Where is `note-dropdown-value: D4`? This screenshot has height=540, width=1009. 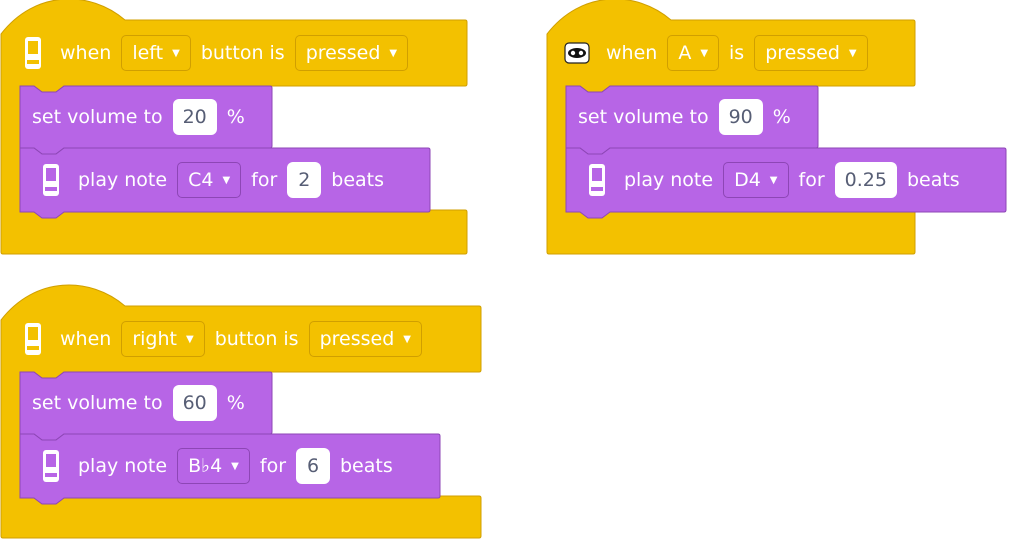
note-dropdown-value: D4 is located at coordinates (747, 180).